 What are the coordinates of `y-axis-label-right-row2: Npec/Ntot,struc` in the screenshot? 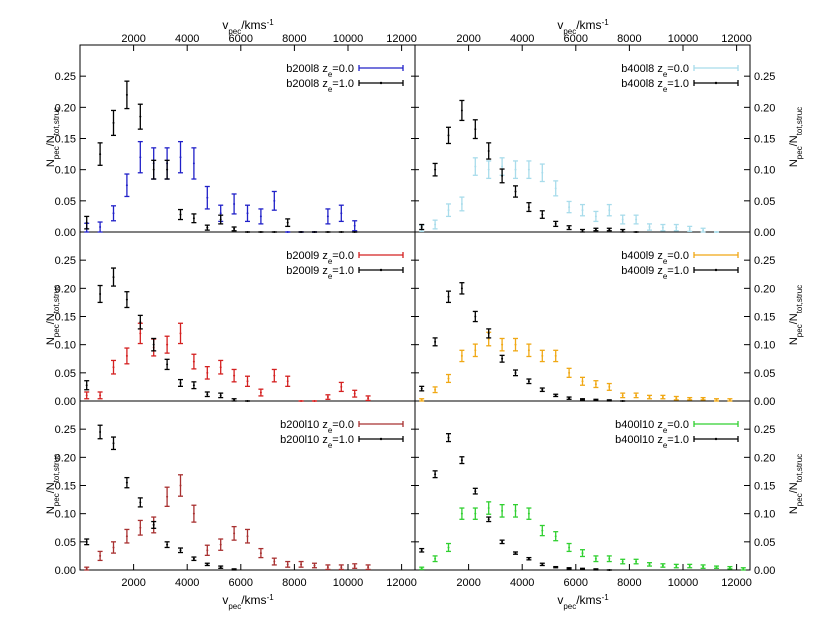 It's located at (796, 315).